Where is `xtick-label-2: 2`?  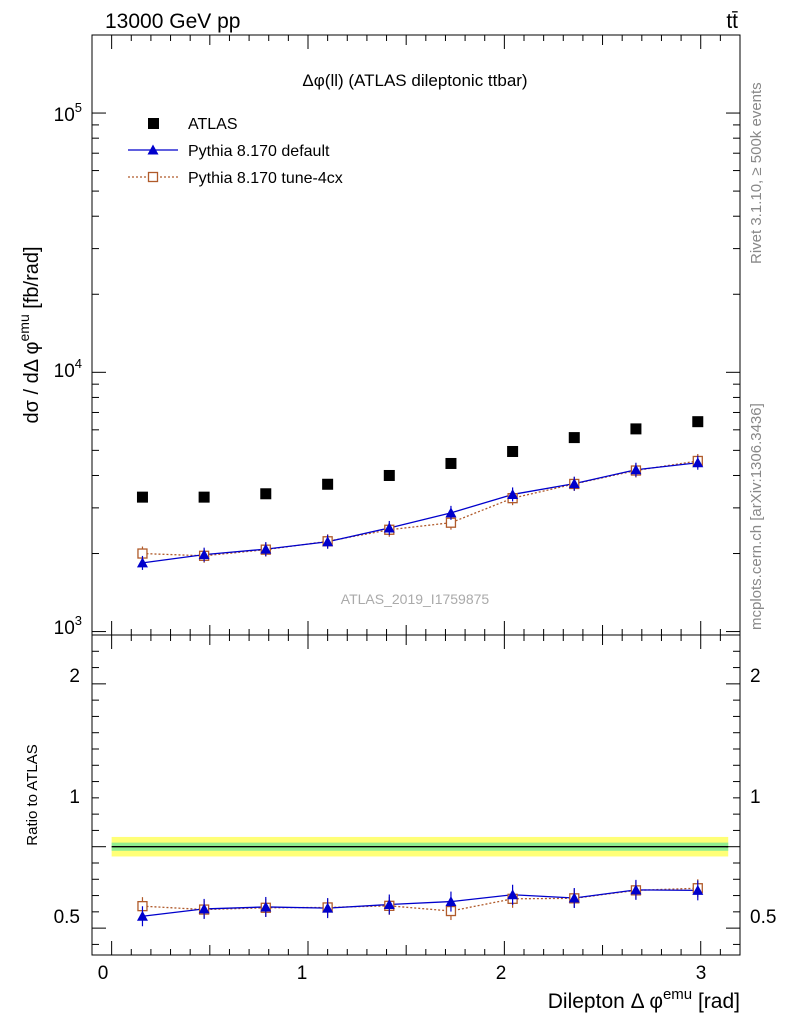
xtick-label-2: 2 is located at coordinates (501, 973).